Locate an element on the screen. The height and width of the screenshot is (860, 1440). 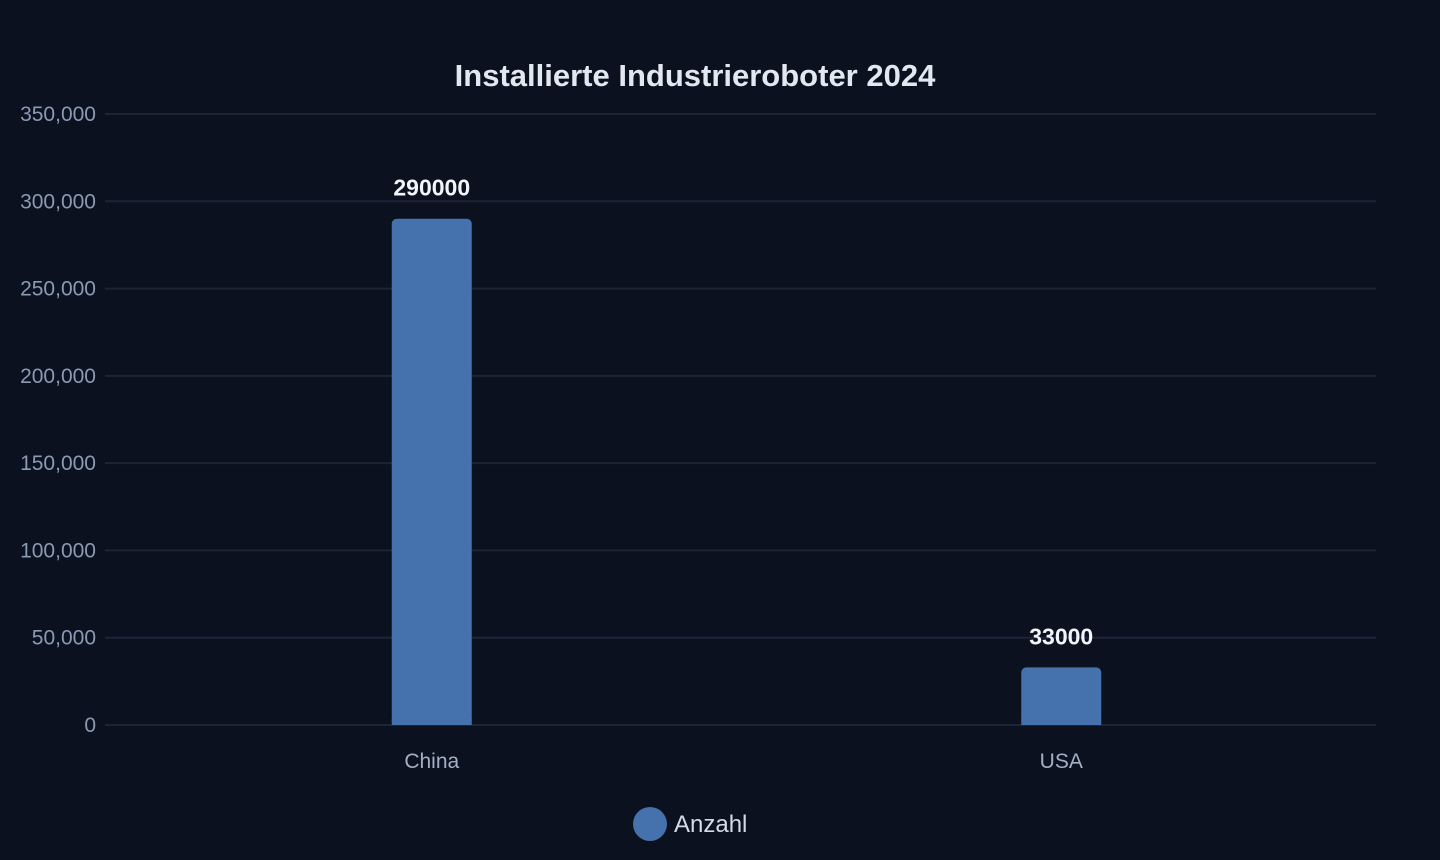
data-label: 290000 is located at coordinates (431, 188).